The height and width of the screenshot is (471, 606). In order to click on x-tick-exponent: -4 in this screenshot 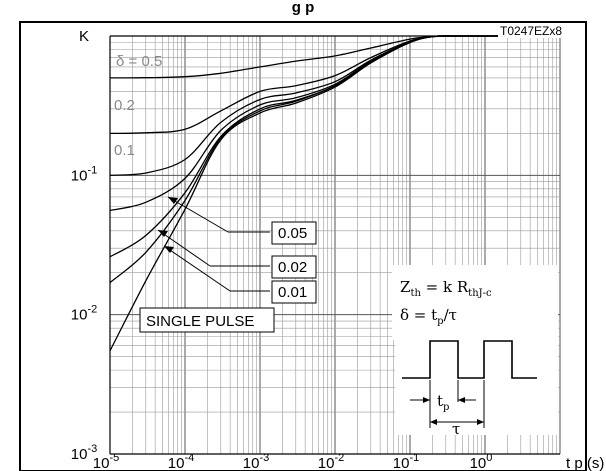, I will do `click(189, 458)`.